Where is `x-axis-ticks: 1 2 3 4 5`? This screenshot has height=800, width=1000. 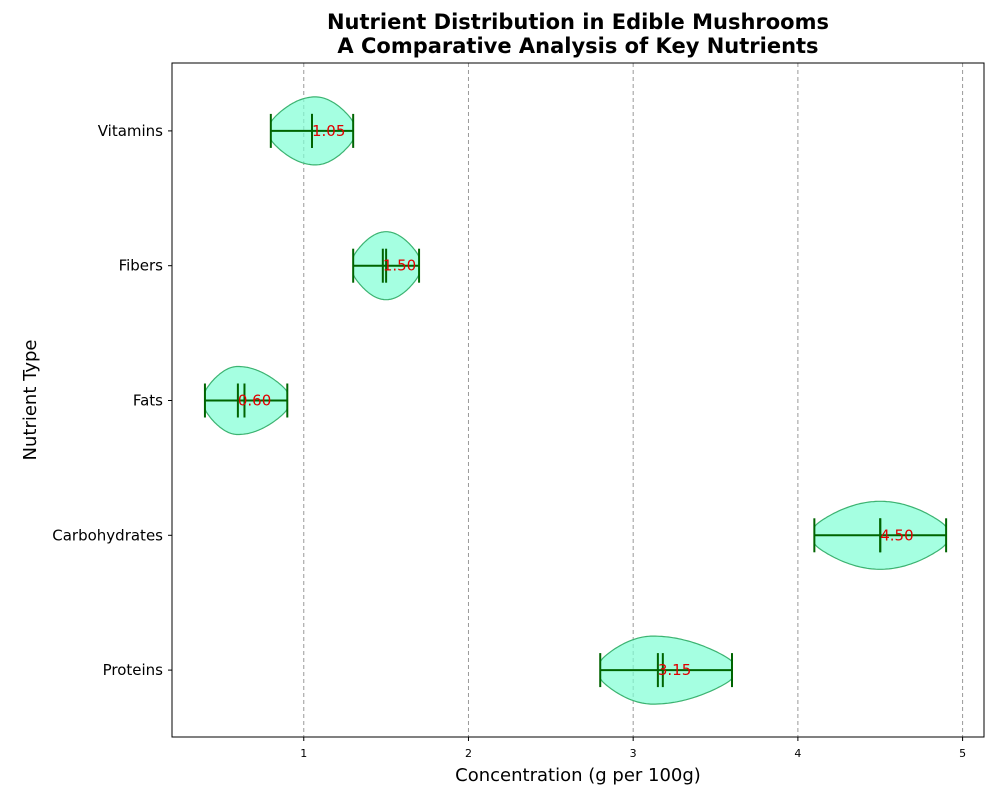 x-axis-ticks: 1 2 3 4 5 is located at coordinates (633, 748).